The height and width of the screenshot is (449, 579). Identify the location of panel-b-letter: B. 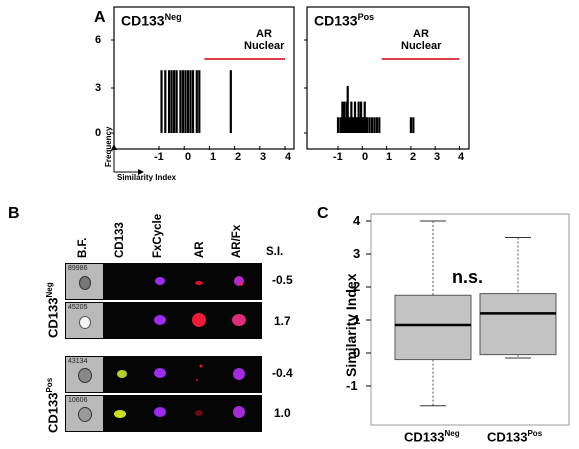
(14, 213).